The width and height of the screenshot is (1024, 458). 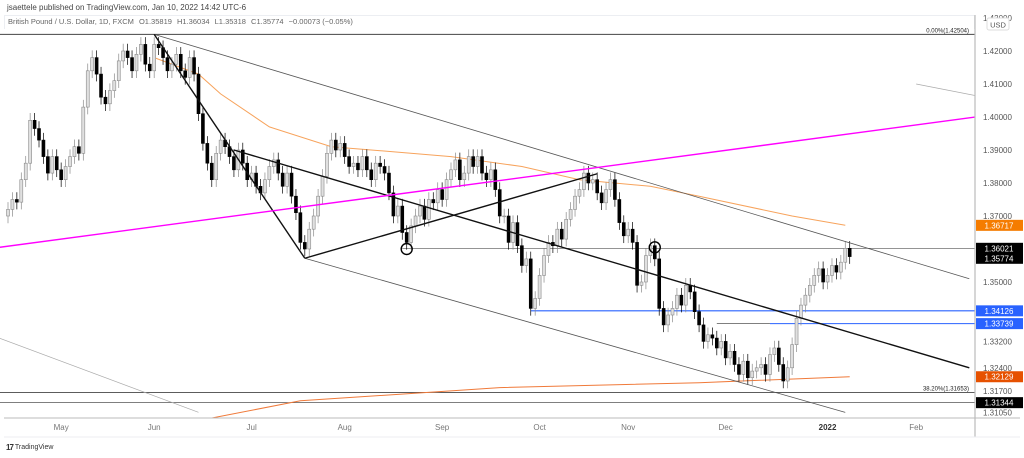 What do you see at coordinates (997, 368) in the screenshot?
I see `price-tick-label: 1.32400` at bounding box center [997, 368].